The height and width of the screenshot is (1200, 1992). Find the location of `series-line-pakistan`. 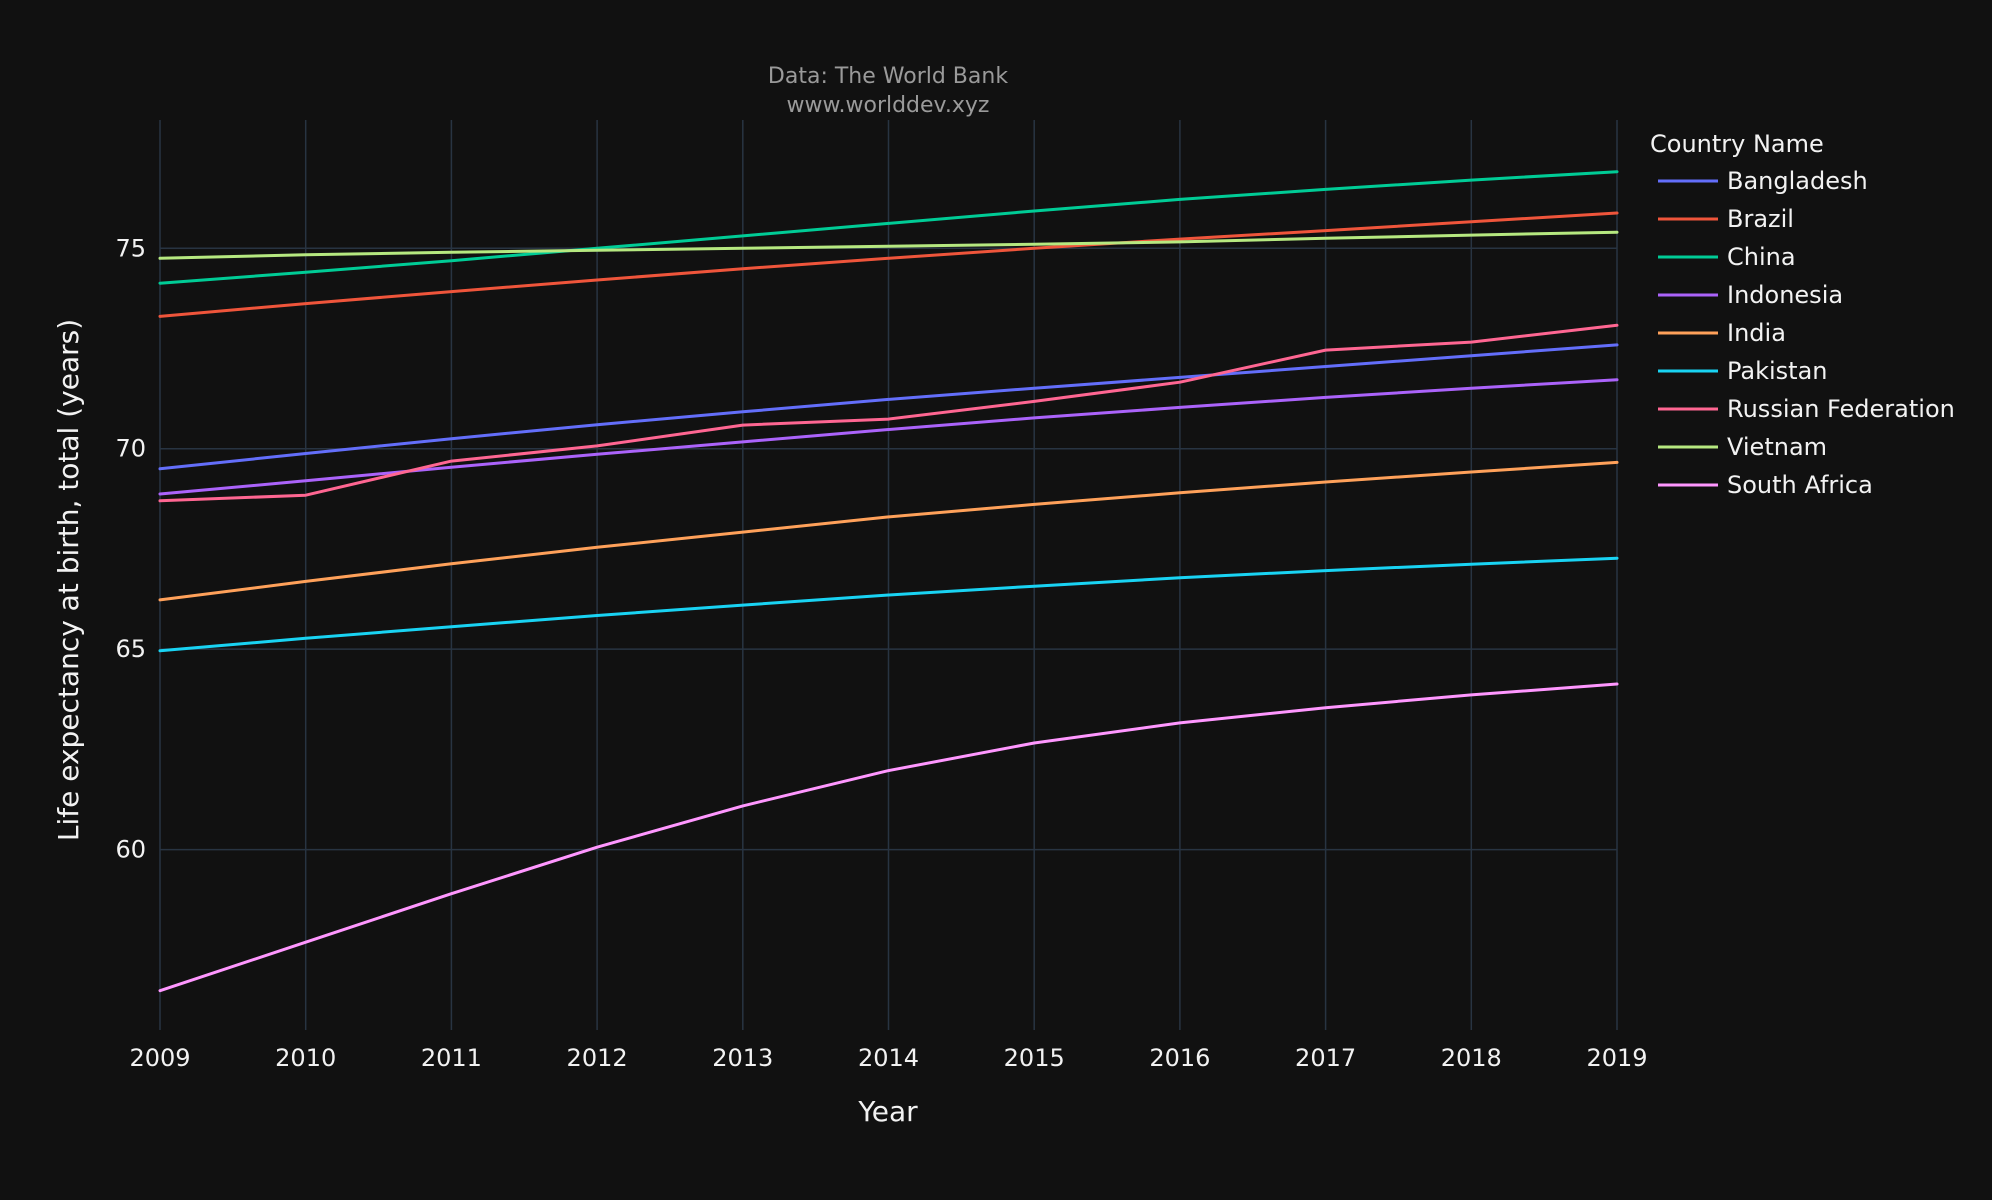

series-line-pakistan is located at coordinates (888, 604).